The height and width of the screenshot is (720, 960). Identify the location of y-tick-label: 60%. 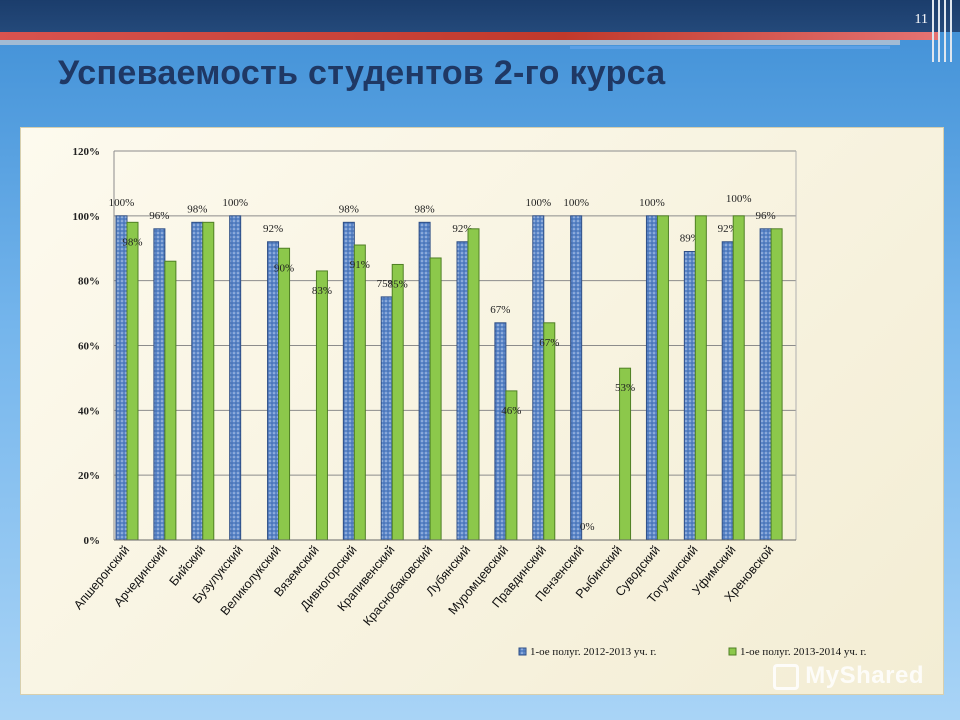
(89, 347).